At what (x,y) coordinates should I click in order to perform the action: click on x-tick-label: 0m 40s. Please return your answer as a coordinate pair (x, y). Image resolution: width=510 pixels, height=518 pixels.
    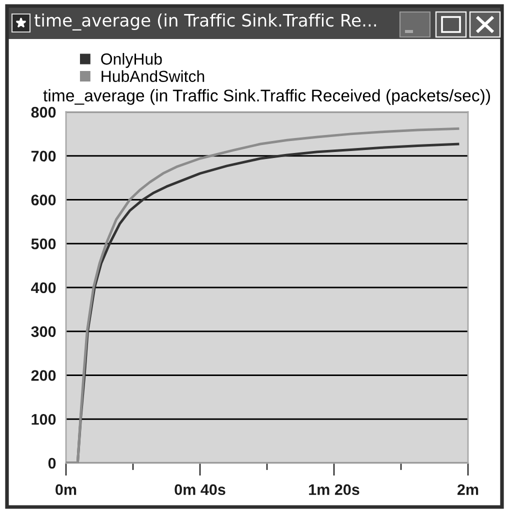
    Looking at the image, I should click on (200, 490).